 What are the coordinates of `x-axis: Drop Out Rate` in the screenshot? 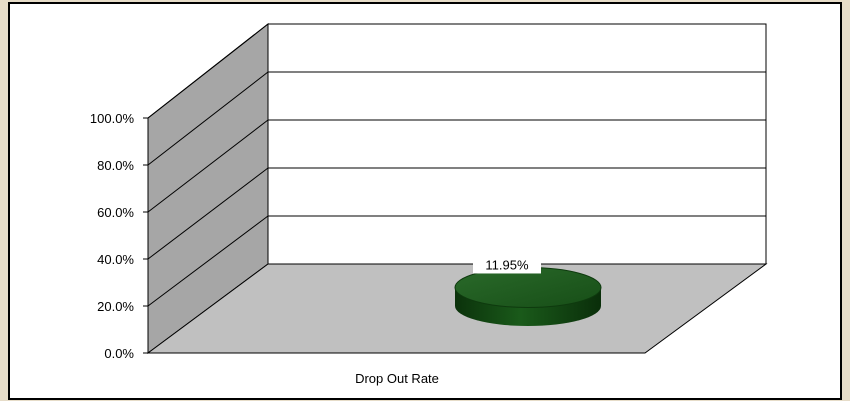 It's located at (397, 378).